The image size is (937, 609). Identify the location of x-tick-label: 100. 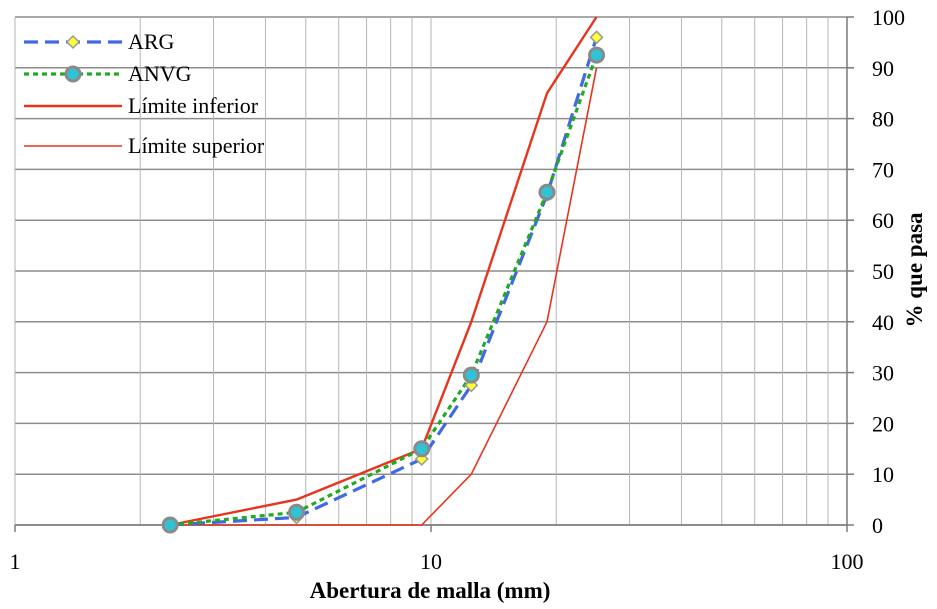
(847, 561).